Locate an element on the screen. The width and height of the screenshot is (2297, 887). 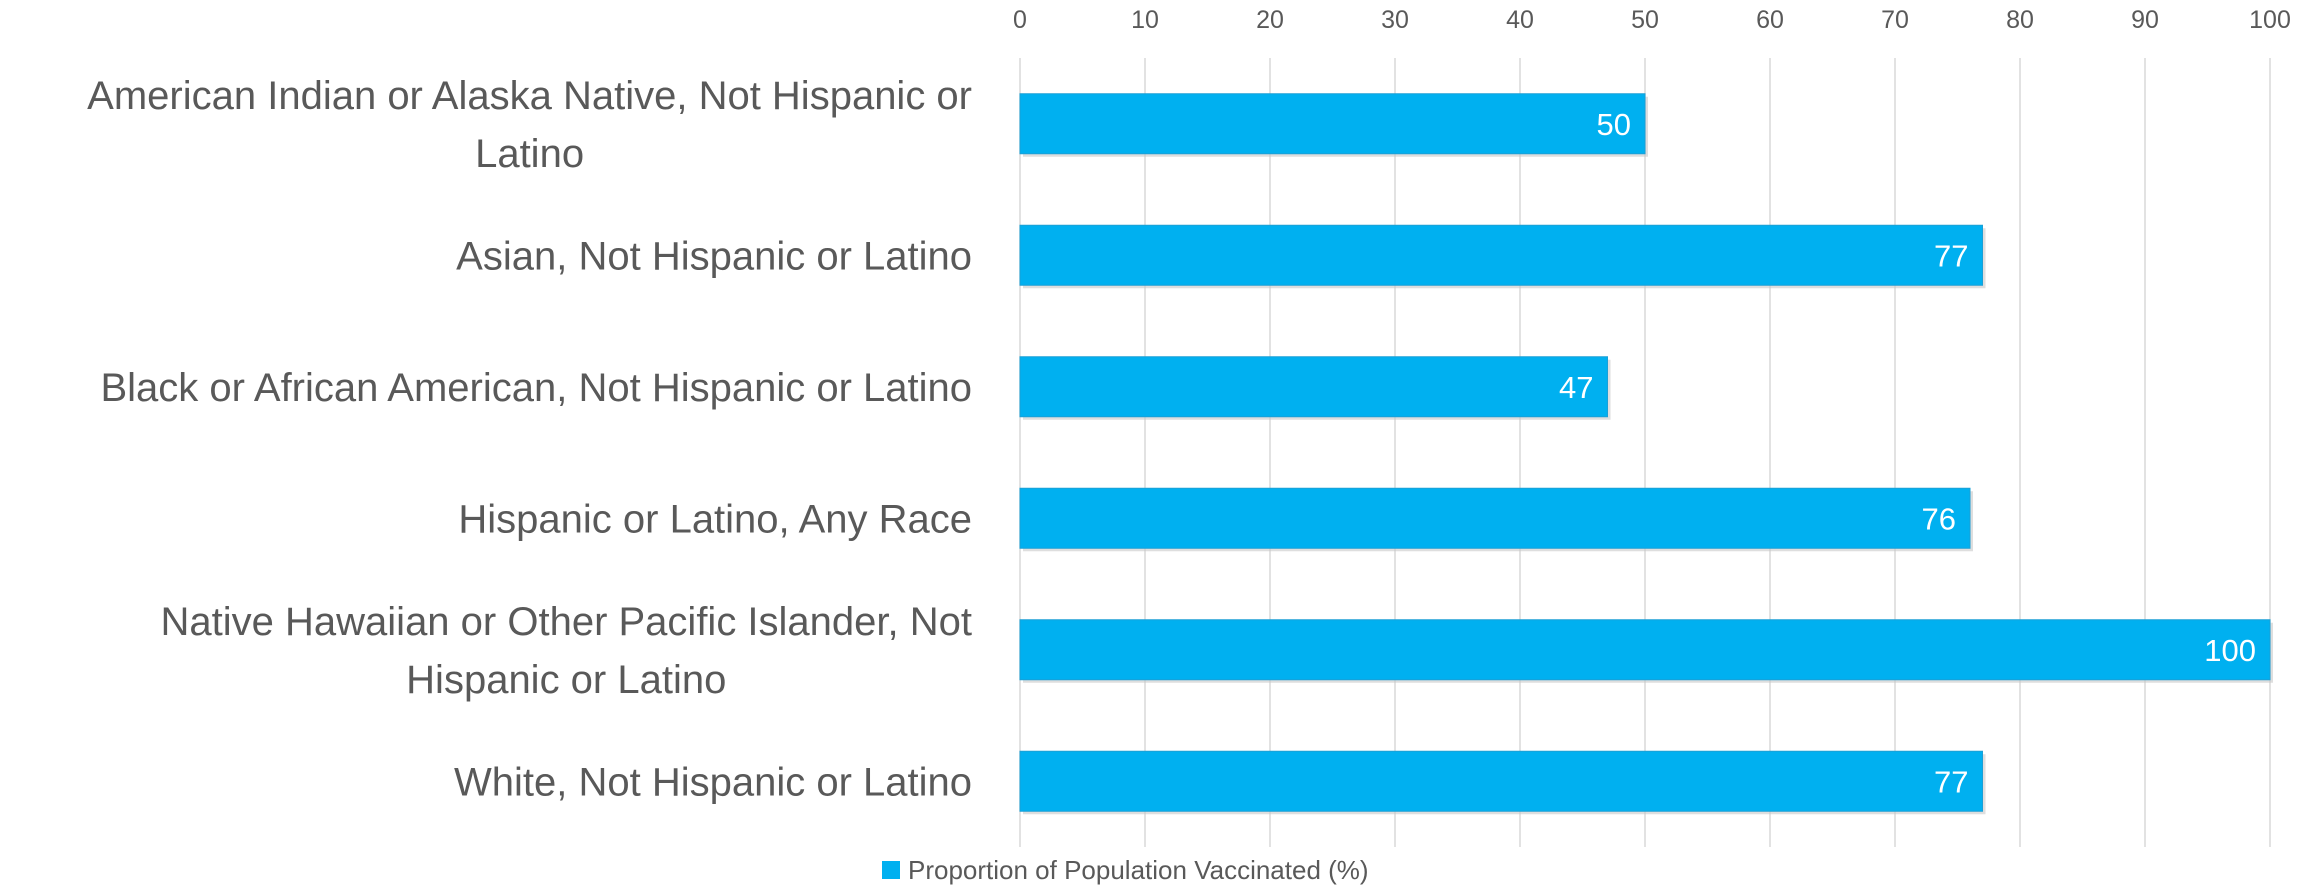
x-axis-ticks: 0 10 20 30 40 50 60 70 80 90 100 is located at coordinates (1652, 20).